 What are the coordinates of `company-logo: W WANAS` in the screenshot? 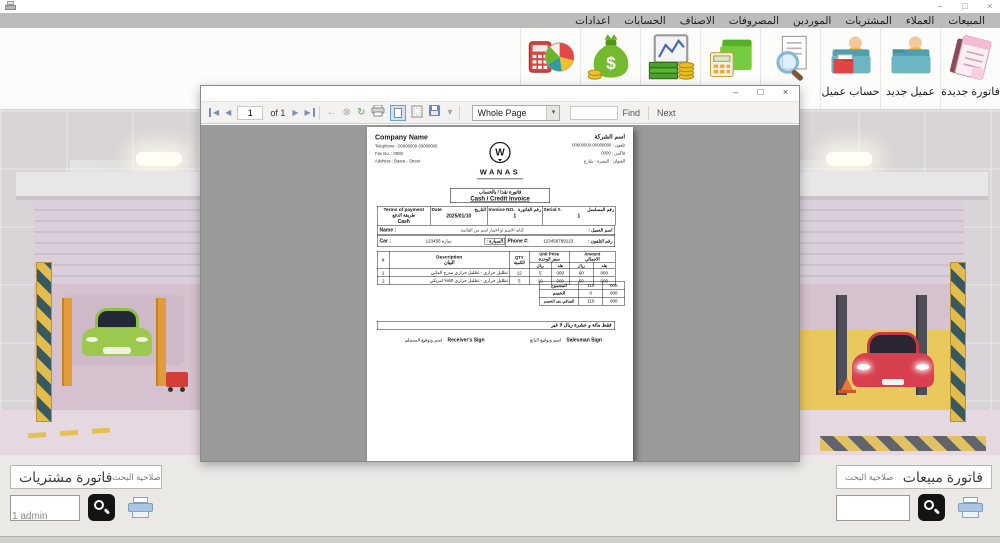 It's located at (500, 160).